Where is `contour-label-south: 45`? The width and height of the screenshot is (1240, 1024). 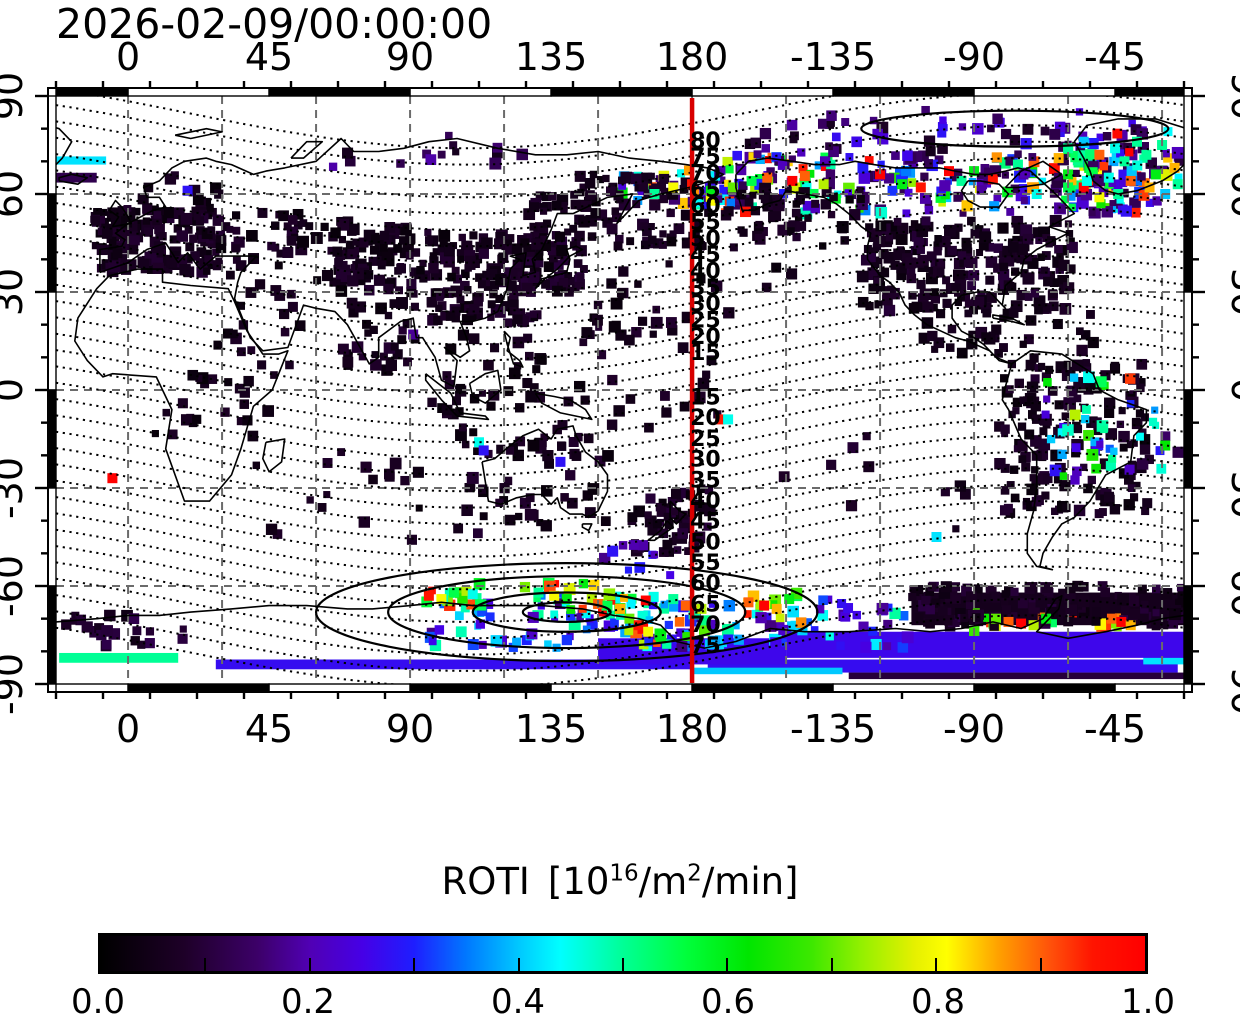
contour-label-south: 45 is located at coordinates (705, 522).